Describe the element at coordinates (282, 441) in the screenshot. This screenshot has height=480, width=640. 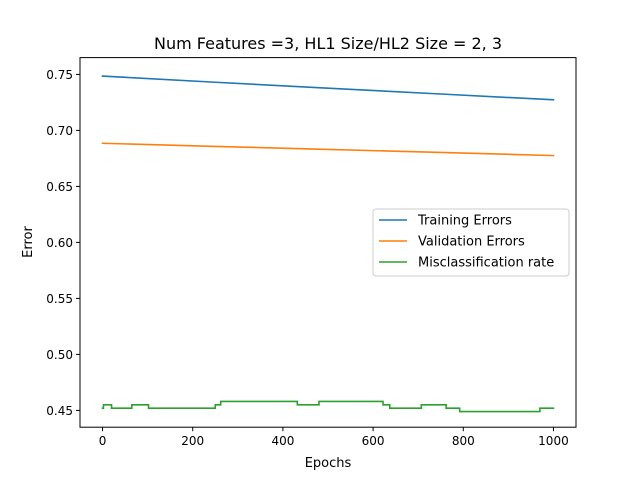
I see `x-tick-label: 400` at that location.